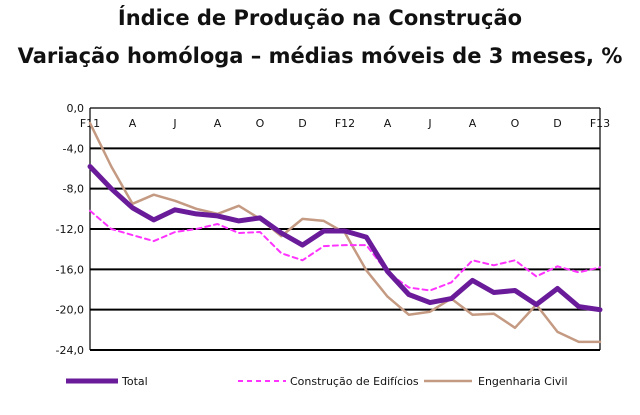 Image resolution: width=640 pixels, height=415 pixels. Describe the element at coordinates (354, 381) in the screenshot. I see `legend-label: Construção de Edifícios` at that location.